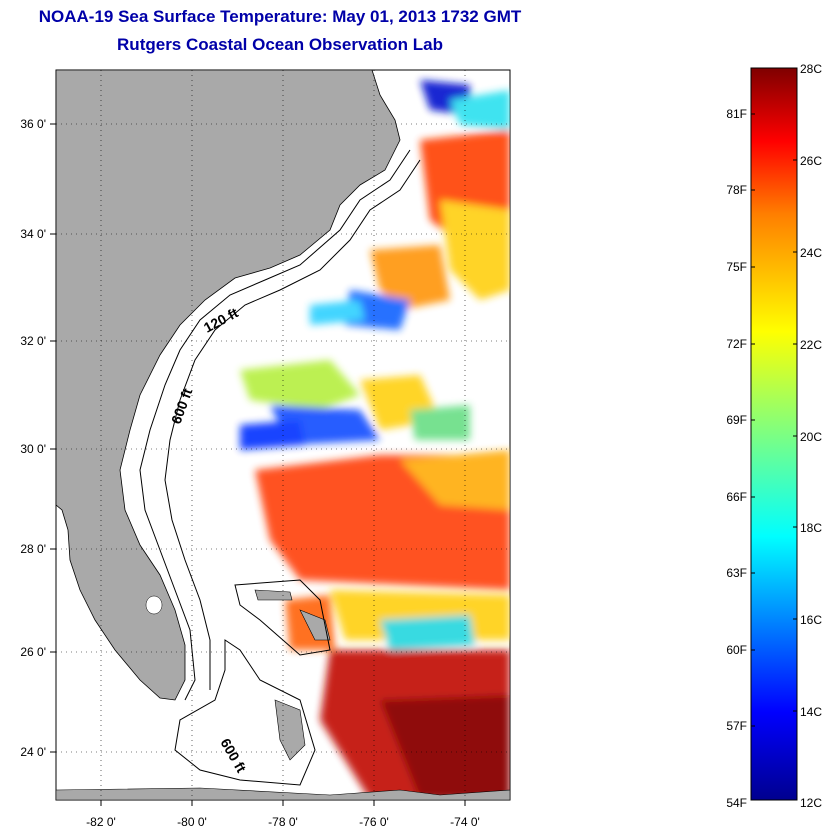 Image resolution: width=833 pixels, height=832 pixels. What do you see at coordinates (33, 234) in the screenshot?
I see `lat-label-34: 34 0'` at bounding box center [33, 234].